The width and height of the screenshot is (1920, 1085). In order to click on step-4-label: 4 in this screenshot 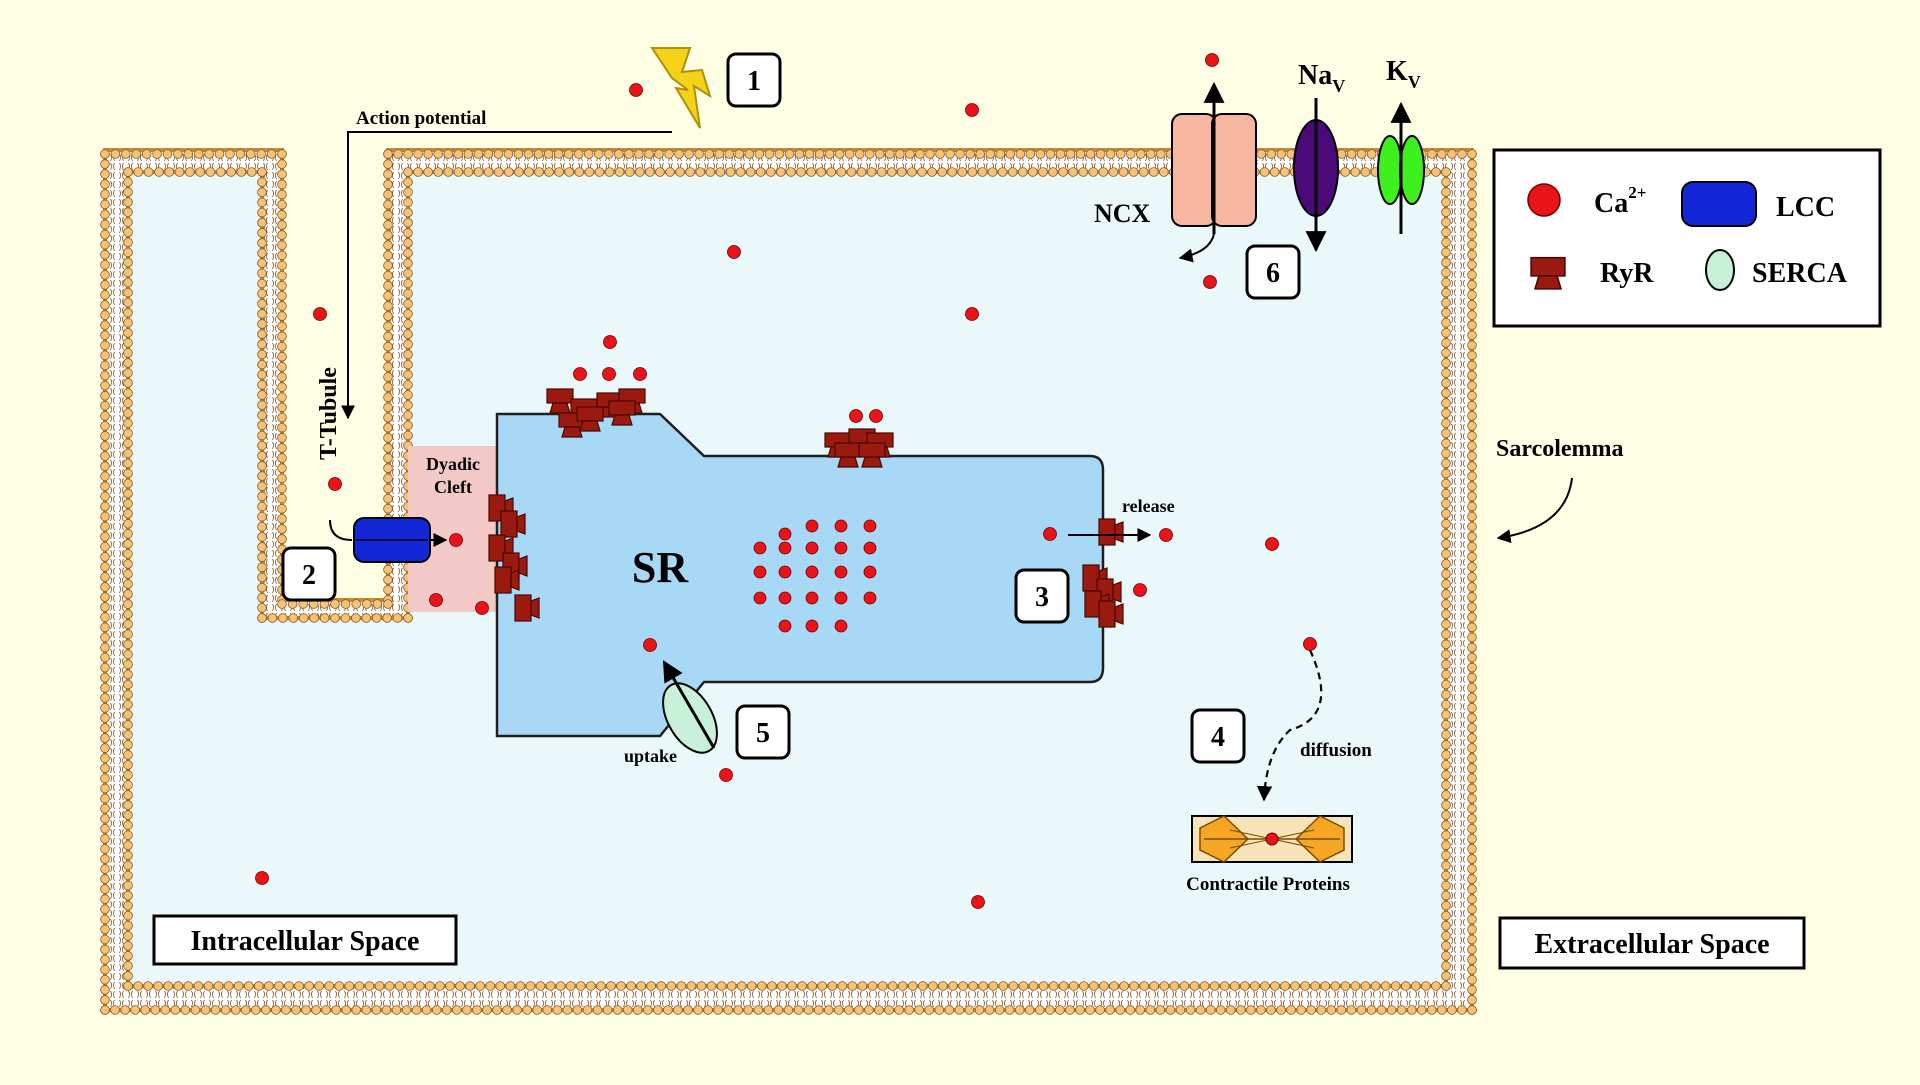, I will do `click(1218, 737)`.